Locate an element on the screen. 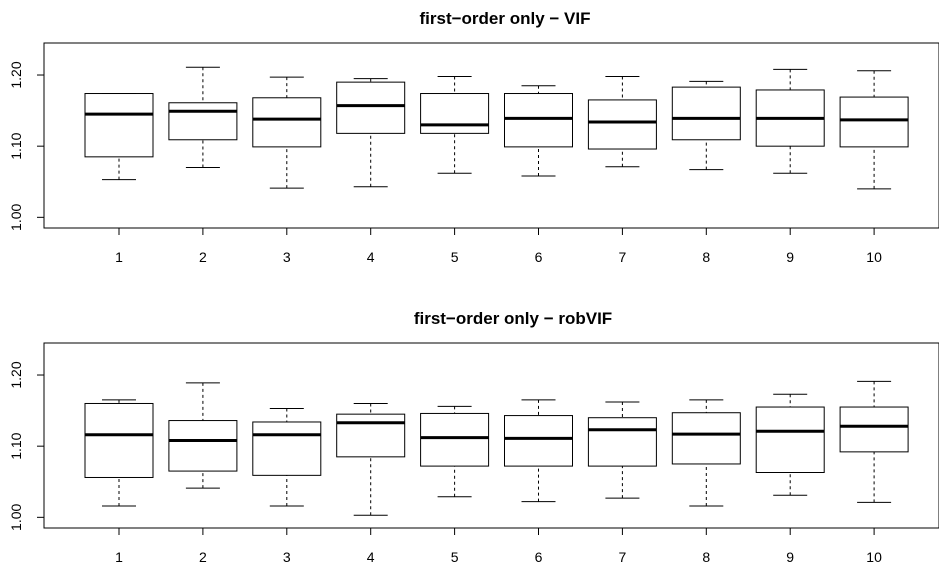  y-axis-vif: 1.00 1.10 1.20 is located at coordinates (26, 146).